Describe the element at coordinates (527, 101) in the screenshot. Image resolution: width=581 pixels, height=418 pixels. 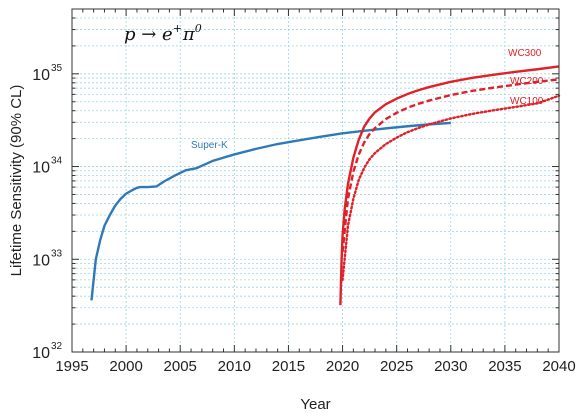
I see `series-label-wc100: WC100` at that location.